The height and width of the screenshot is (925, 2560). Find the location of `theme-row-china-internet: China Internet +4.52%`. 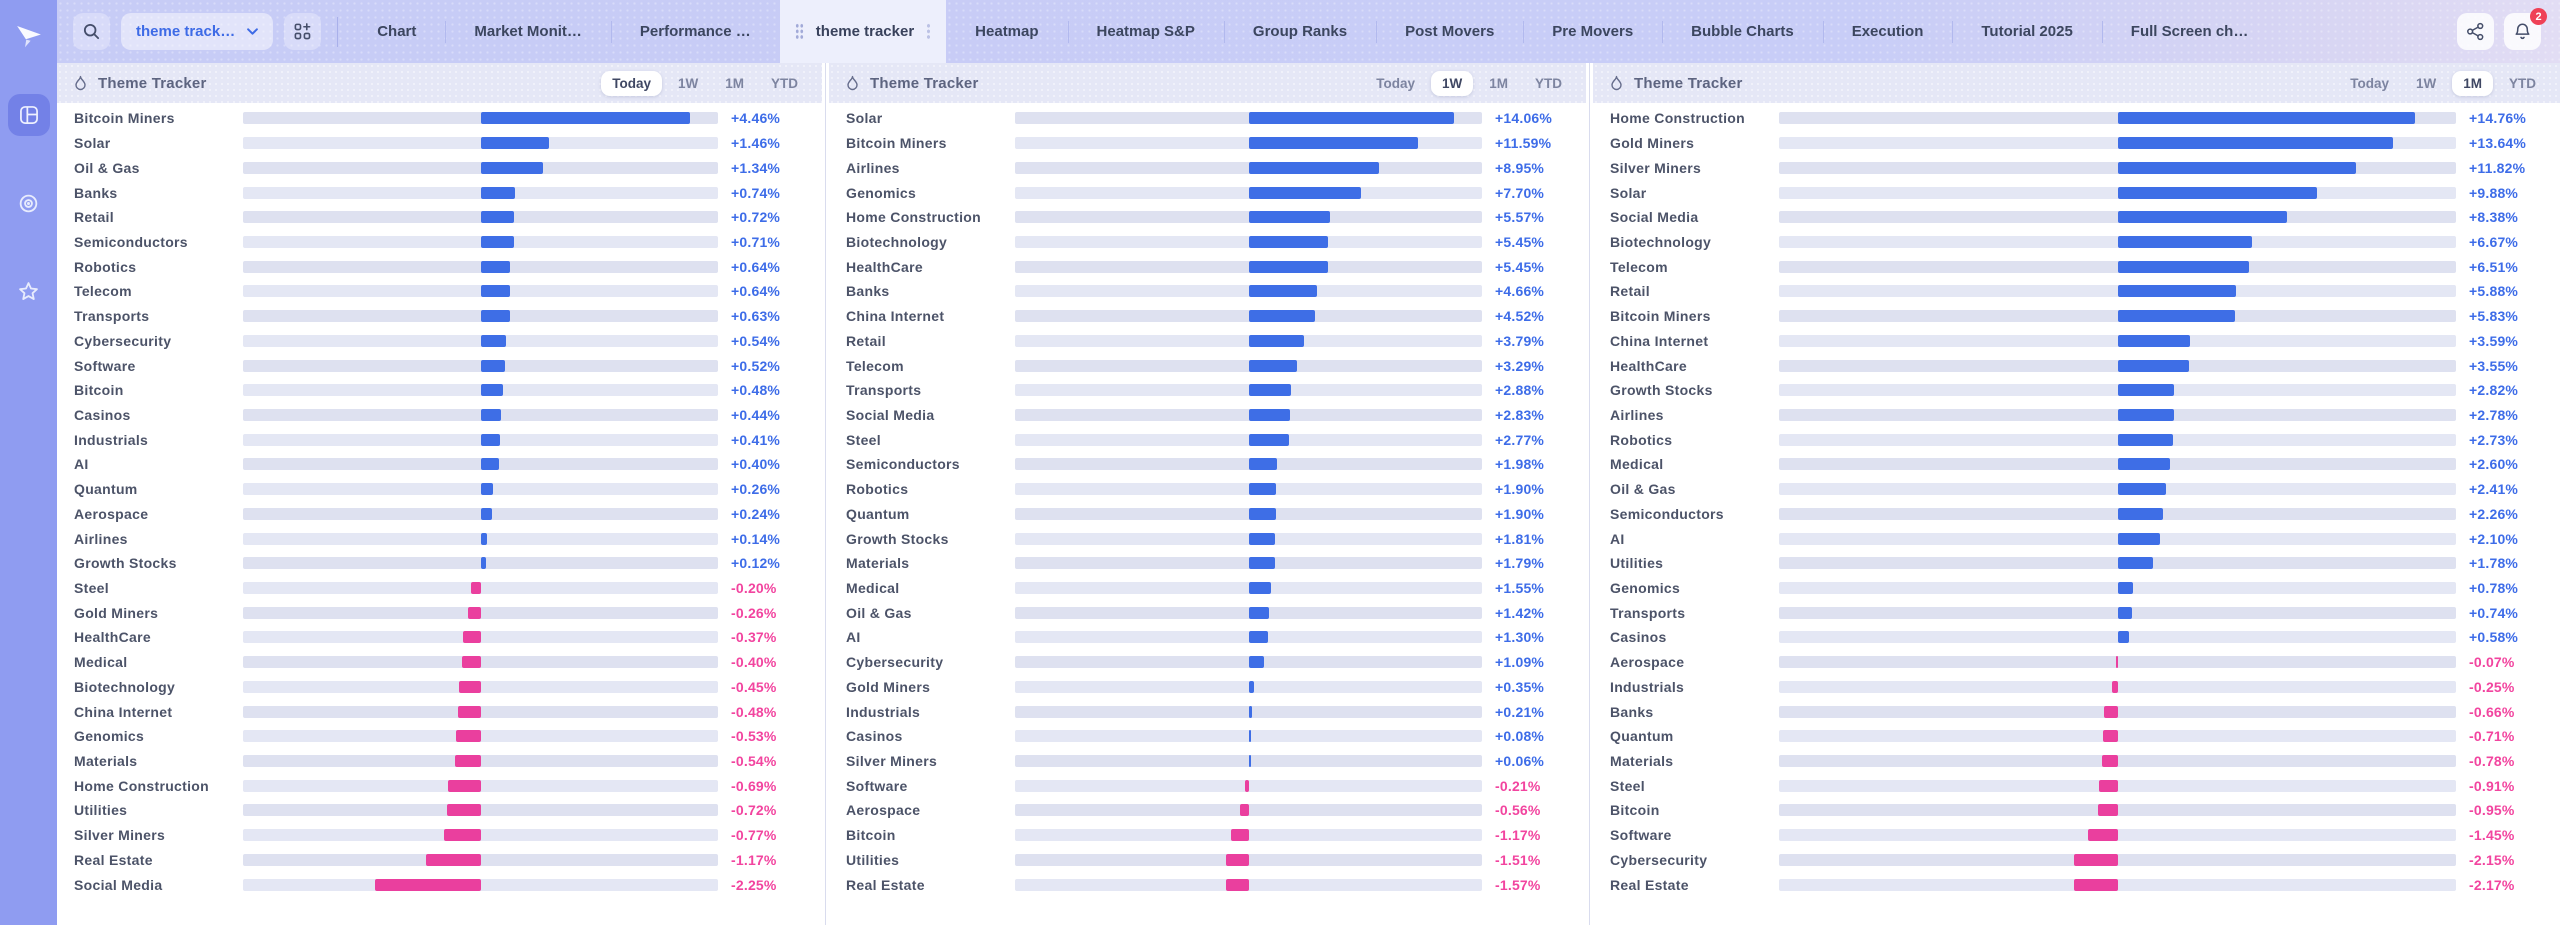

theme-row-china-internet: China Internet +4.52% is located at coordinates (1207, 316).